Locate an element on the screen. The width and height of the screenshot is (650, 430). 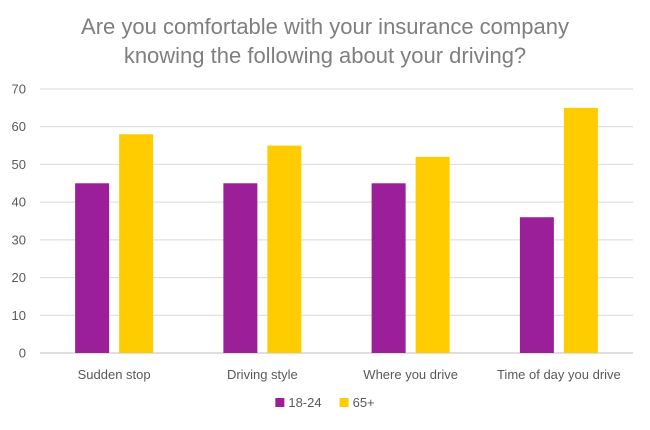
category-label: Where you drive is located at coordinates (410, 374).